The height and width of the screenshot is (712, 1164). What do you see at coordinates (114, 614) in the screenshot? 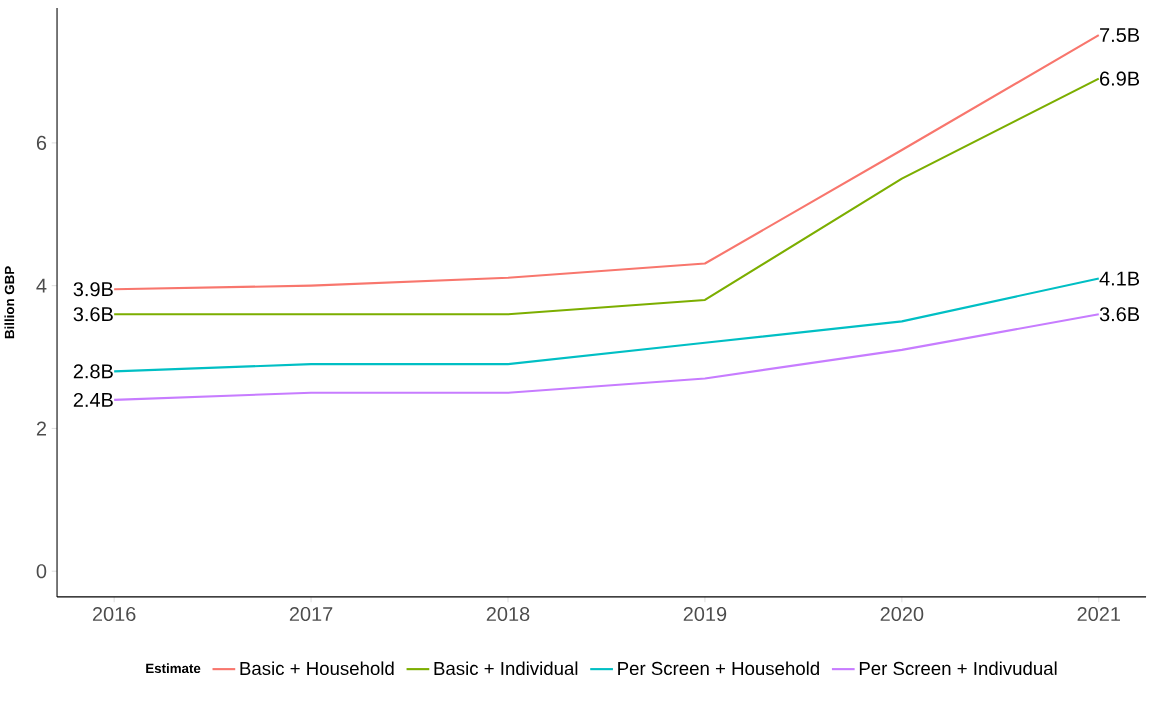
I see `x-tick-label: 2016` at bounding box center [114, 614].